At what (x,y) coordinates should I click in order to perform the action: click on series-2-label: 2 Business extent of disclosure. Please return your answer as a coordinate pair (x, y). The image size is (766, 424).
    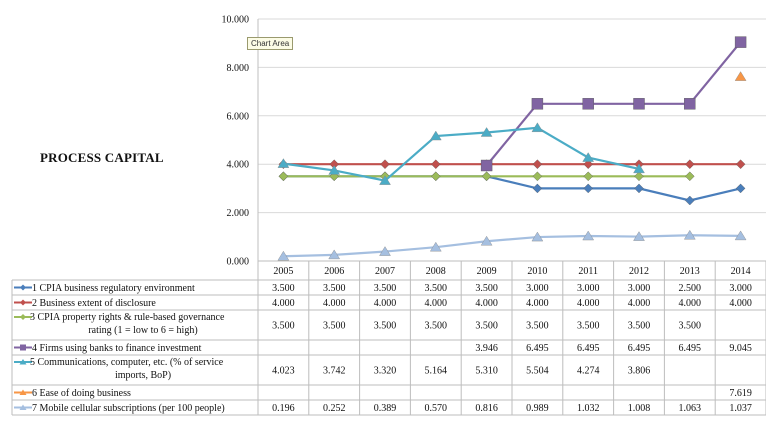
    Looking at the image, I should click on (94, 303).